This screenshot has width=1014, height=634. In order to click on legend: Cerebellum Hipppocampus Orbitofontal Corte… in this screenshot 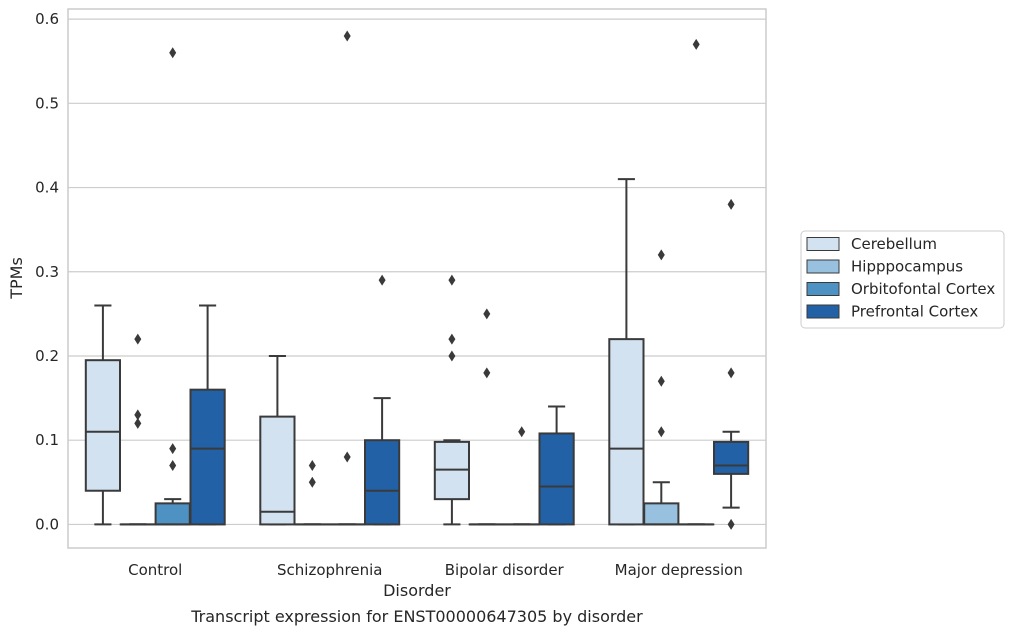, I will do `click(902, 279)`.